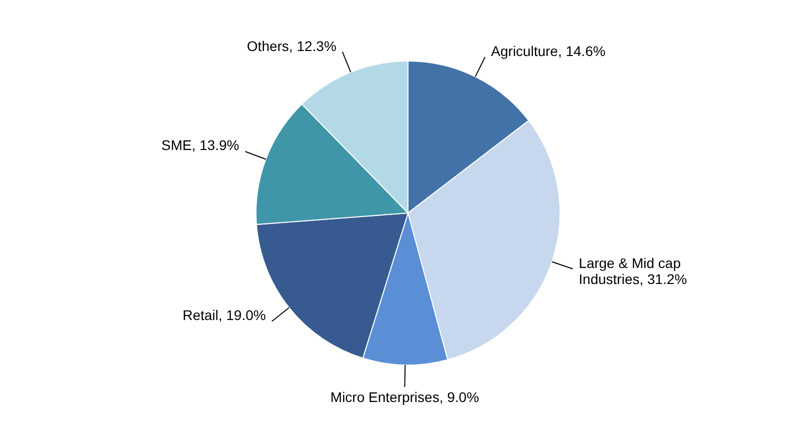  What do you see at coordinates (291, 46) in the screenshot?
I see `slice-label: Others, 12.3%` at bounding box center [291, 46].